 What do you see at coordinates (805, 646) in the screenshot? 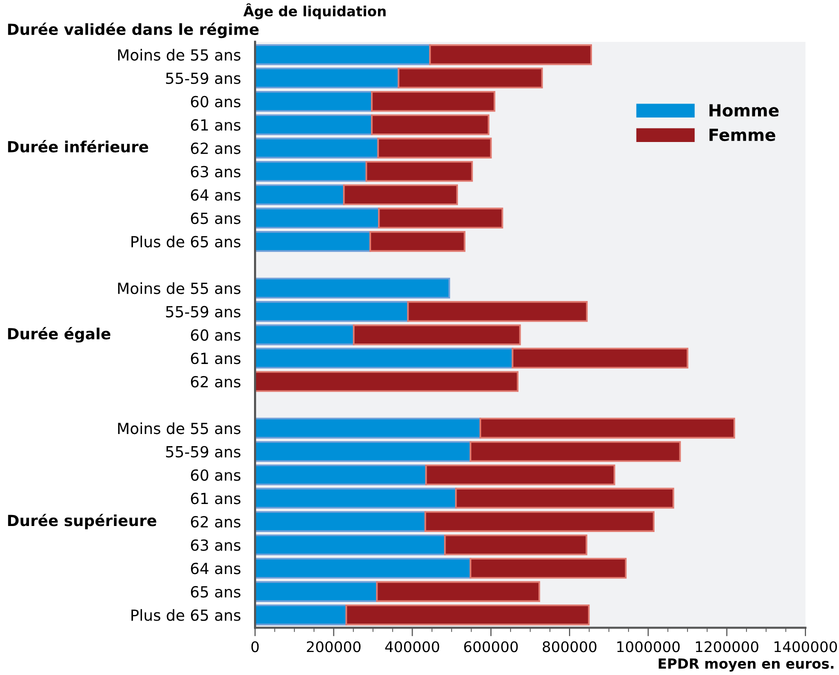
I see `x-tick-label: 1400000` at bounding box center [805, 646].